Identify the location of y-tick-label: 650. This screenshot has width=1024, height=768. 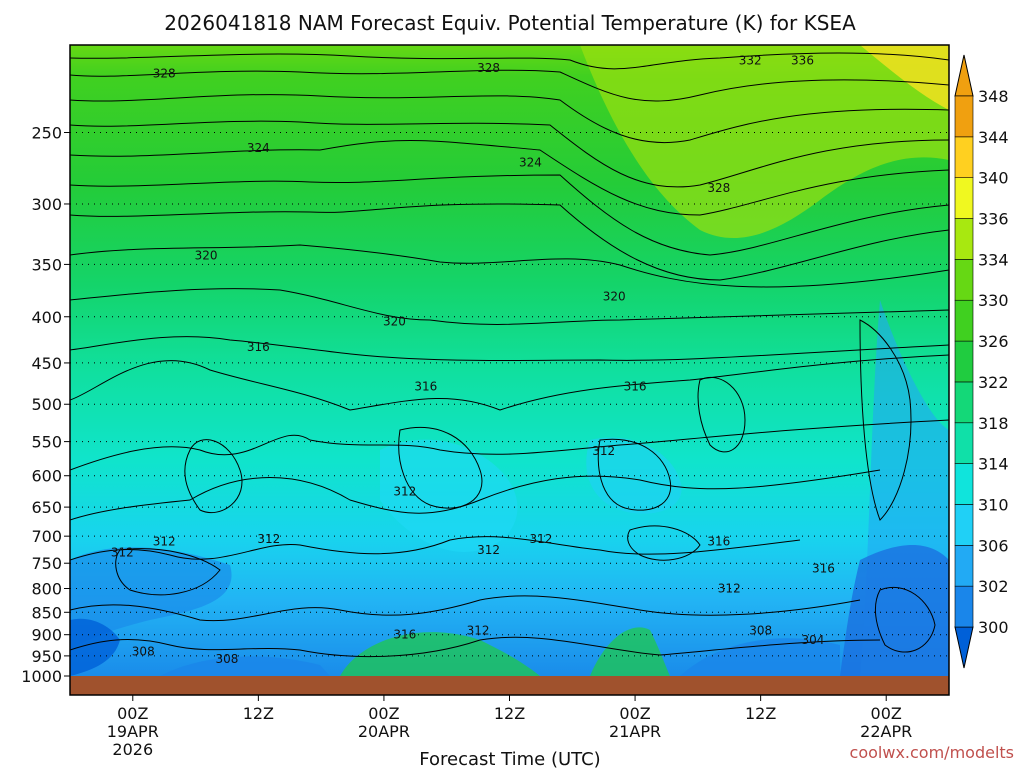
(46, 507).